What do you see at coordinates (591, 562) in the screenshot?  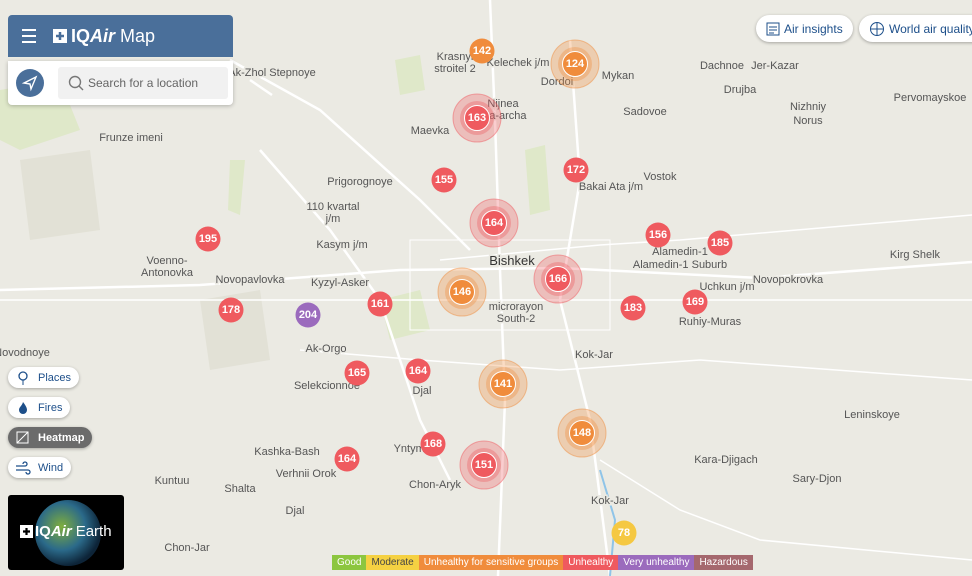 I see `legend-item: Unhealthy` at bounding box center [591, 562].